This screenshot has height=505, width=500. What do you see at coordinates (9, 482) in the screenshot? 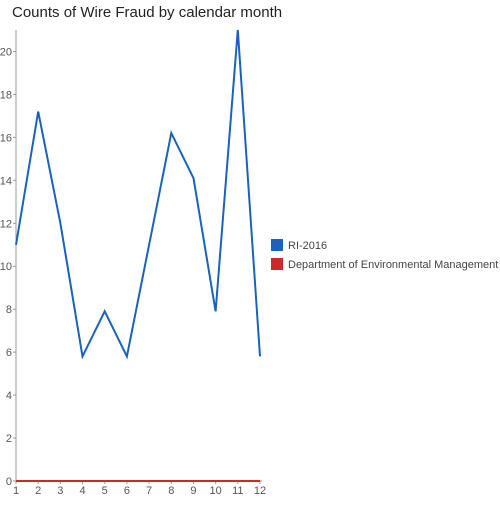
I see `y-tick-label: 0` at bounding box center [9, 482].